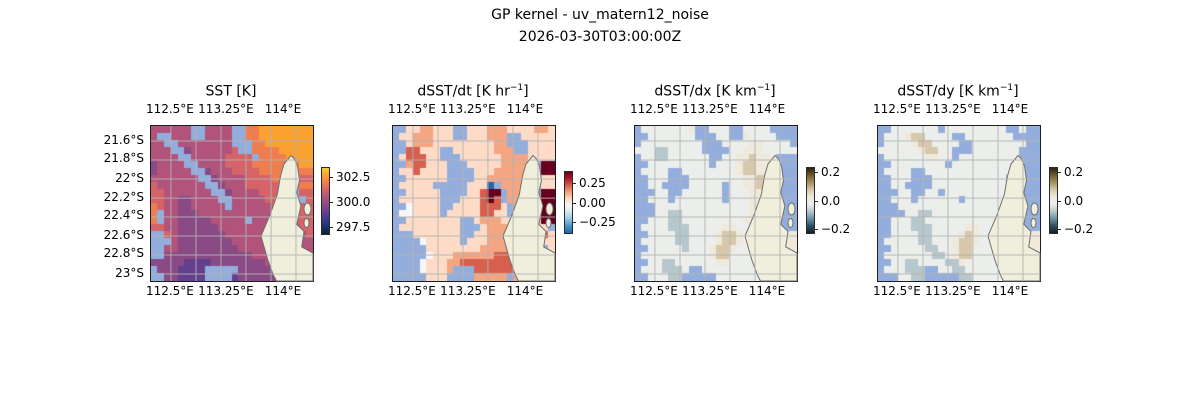 This screenshot has width=1200, height=400. What do you see at coordinates (123, 196) in the screenshot?
I see `y-tick-label: 22.2°S` at bounding box center [123, 196].